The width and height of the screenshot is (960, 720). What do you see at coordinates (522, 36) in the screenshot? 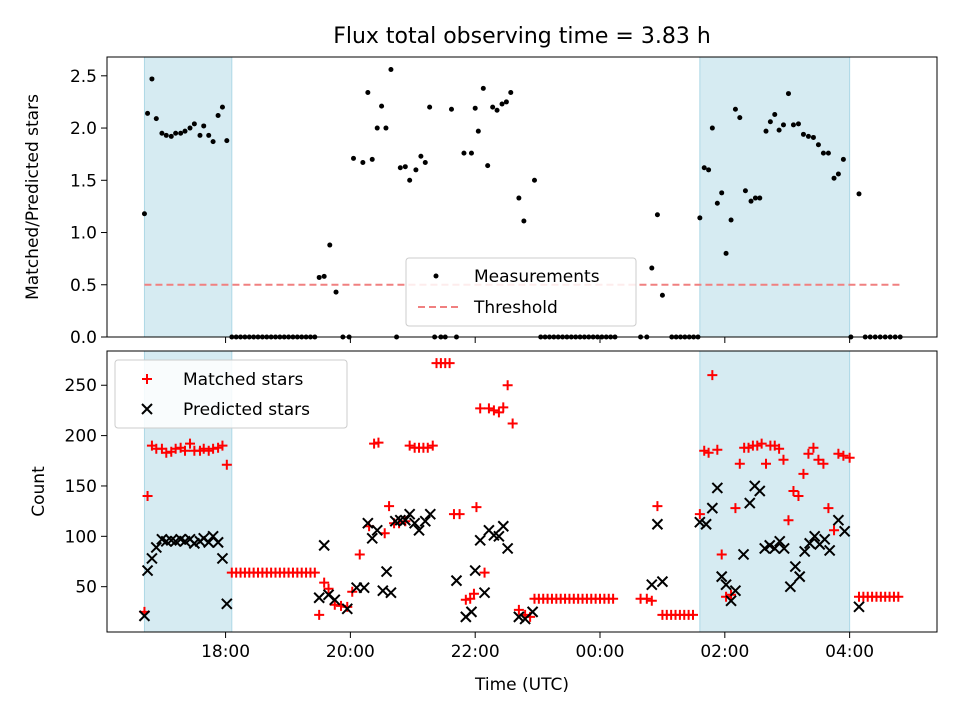
I see `chart-title: Flux total observing time = 3.83 h` at bounding box center [522, 36].